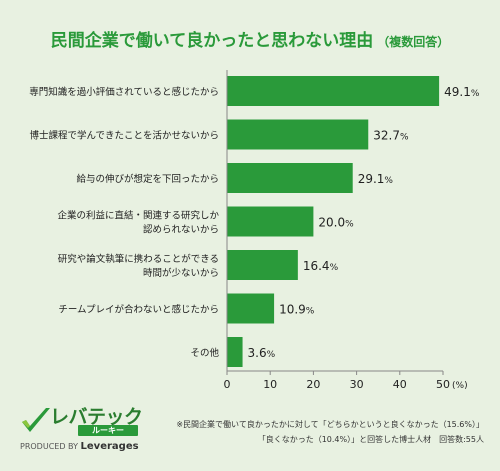 The height and width of the screenshot is (471, 500). What do you see at coordinates (124, 92) in the screenshot?
I see `category-label-0: 専門知識を過小評価されていると感じたから` at bounding box center [124, 92].